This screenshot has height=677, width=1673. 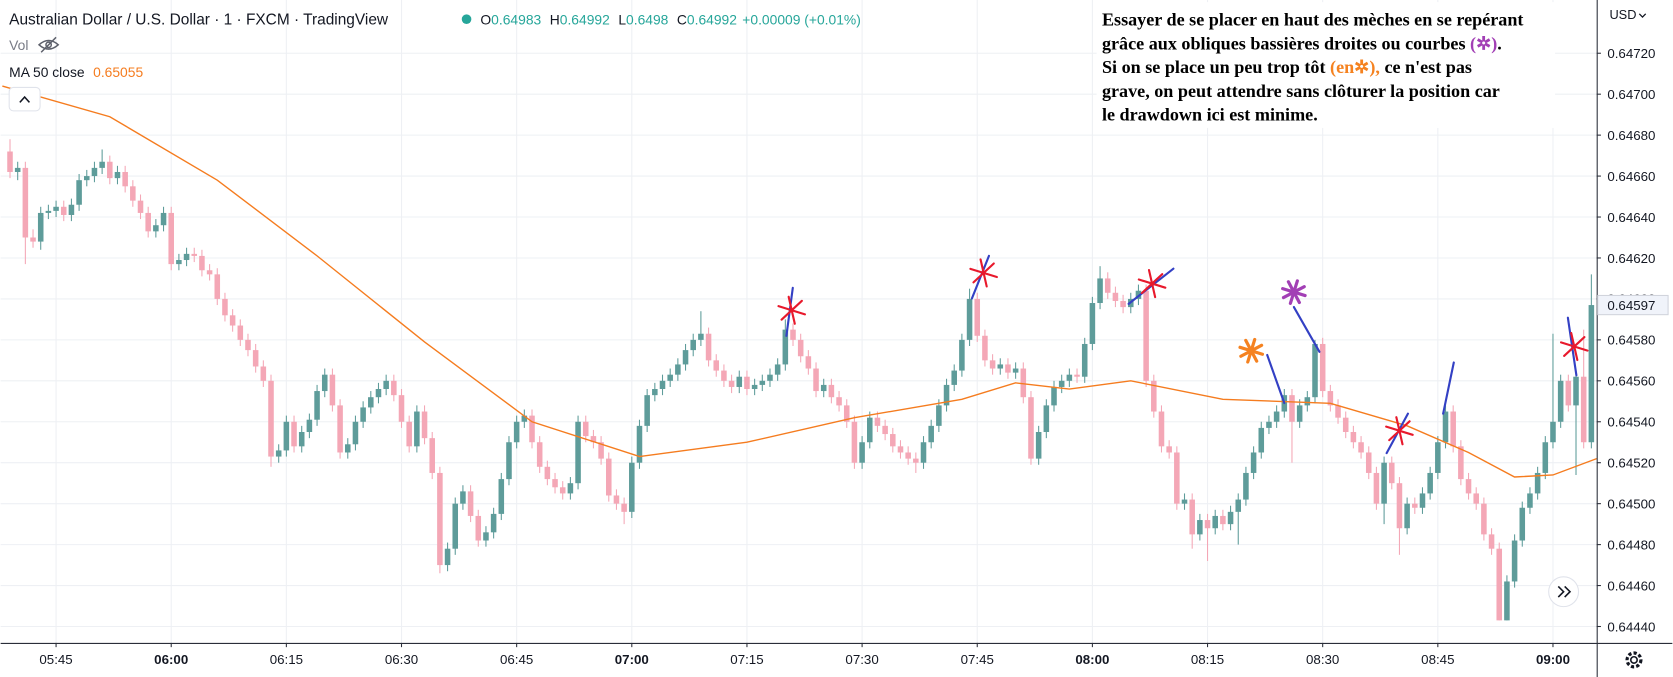 I want to click on collapse-chevron, so click(x=25, y=99).